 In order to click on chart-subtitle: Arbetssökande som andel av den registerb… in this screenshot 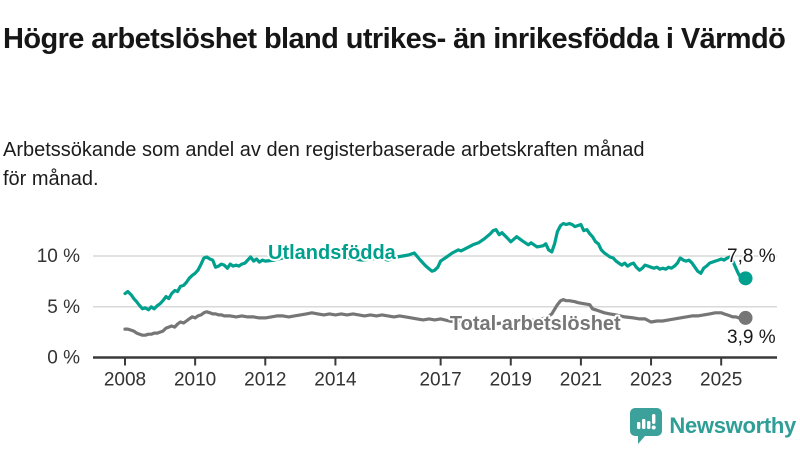, I will do `click(324, 164)`.